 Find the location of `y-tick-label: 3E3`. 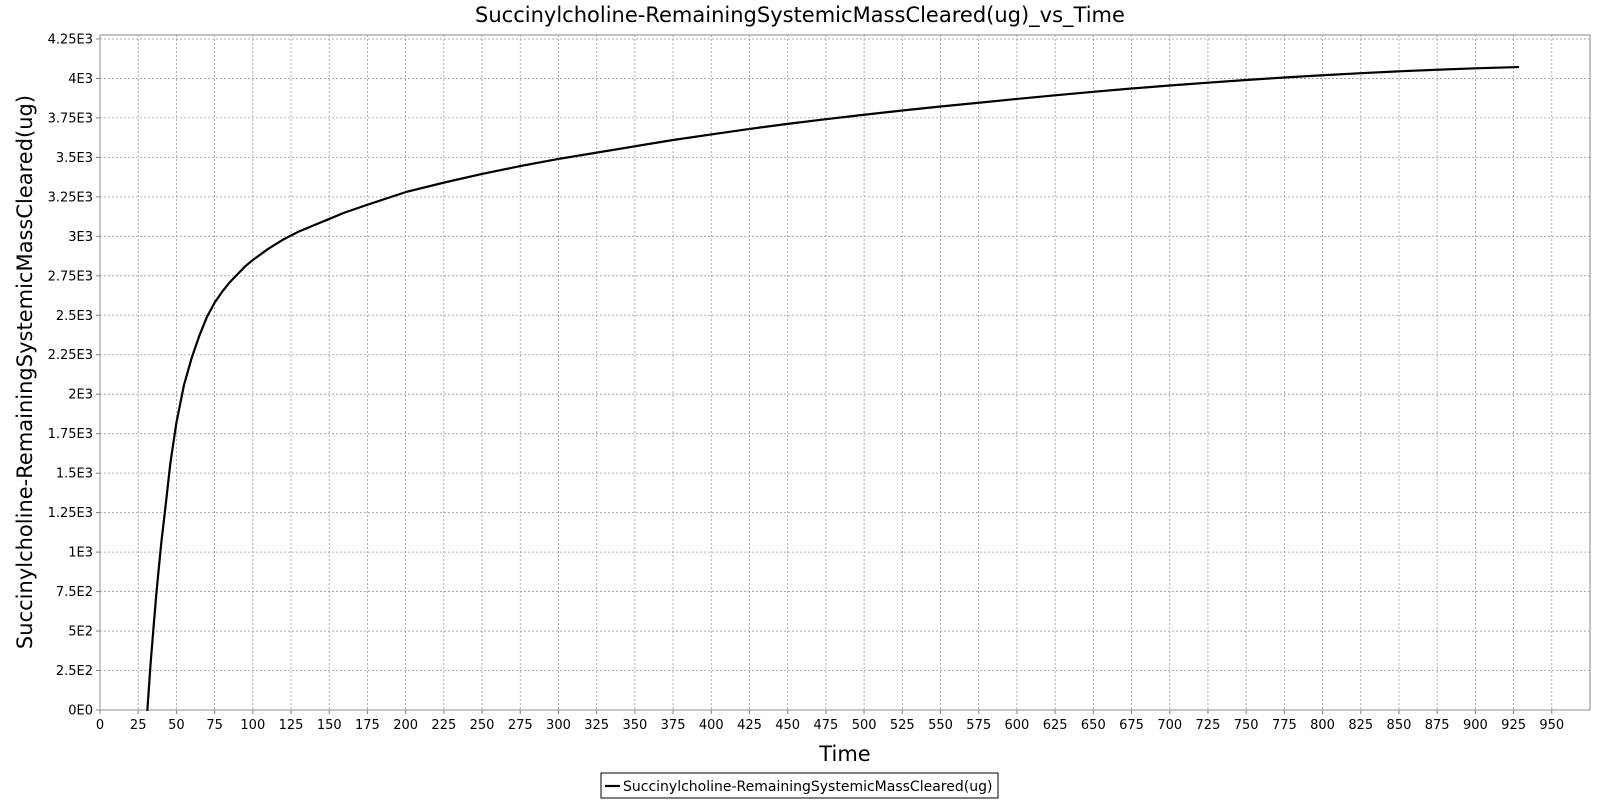

y-tick-label: 3E3 is located at coordinates (80, 237).